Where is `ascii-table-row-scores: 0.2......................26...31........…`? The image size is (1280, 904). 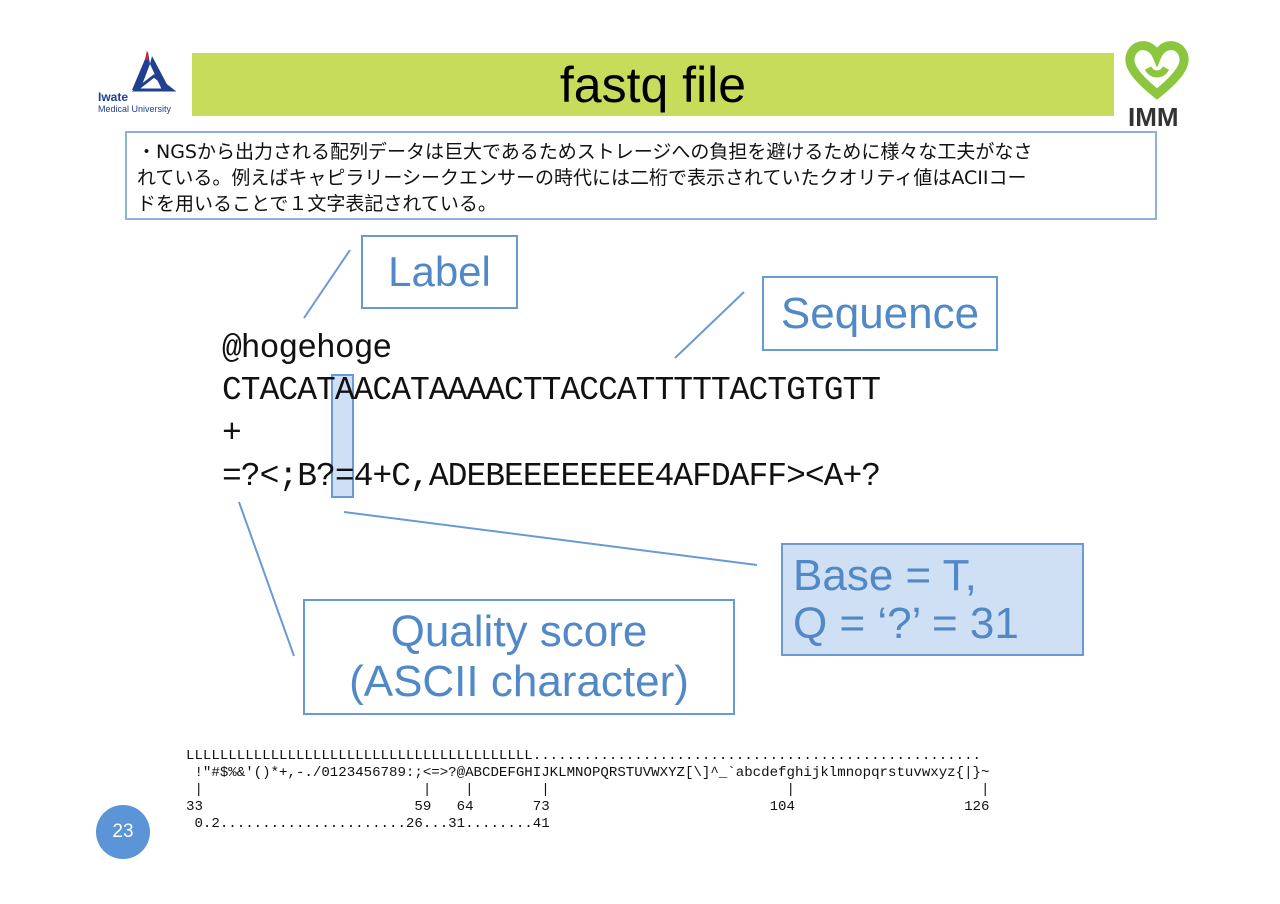 ascii-table-row-scores: 0.2......................26...31........… is located at coordinates (587, 824).